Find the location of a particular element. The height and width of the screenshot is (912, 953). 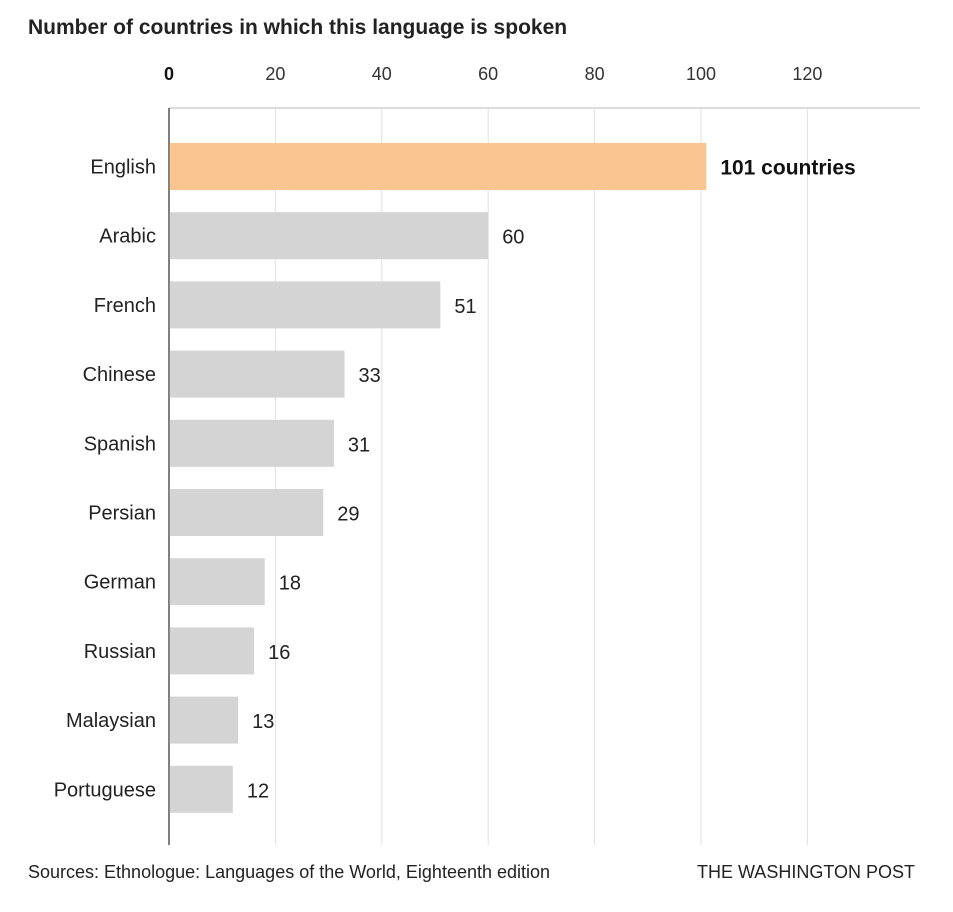

category-label: Persian is located at coordinates (122, 514).